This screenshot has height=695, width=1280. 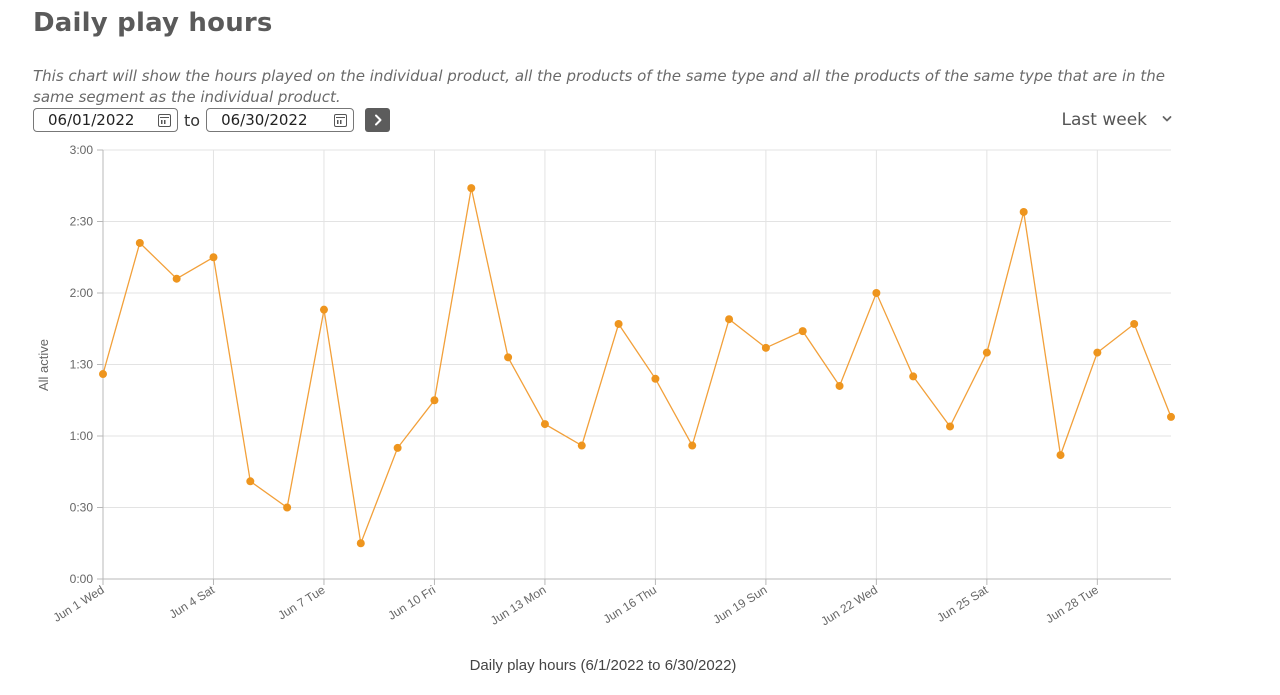 What do you see at coordinates (264, 120) in the screenshot?
I see `end-date-value: 06/30/2022` at bounding box center [264, 120].